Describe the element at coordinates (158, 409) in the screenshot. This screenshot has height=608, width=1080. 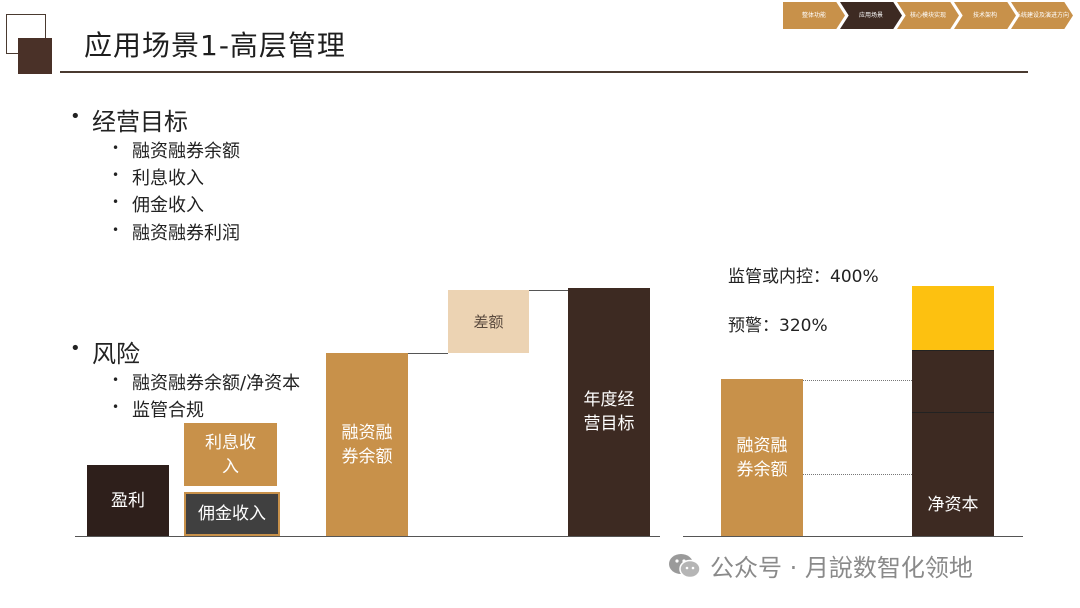
I see `risk-item: 监管合规` at that location.